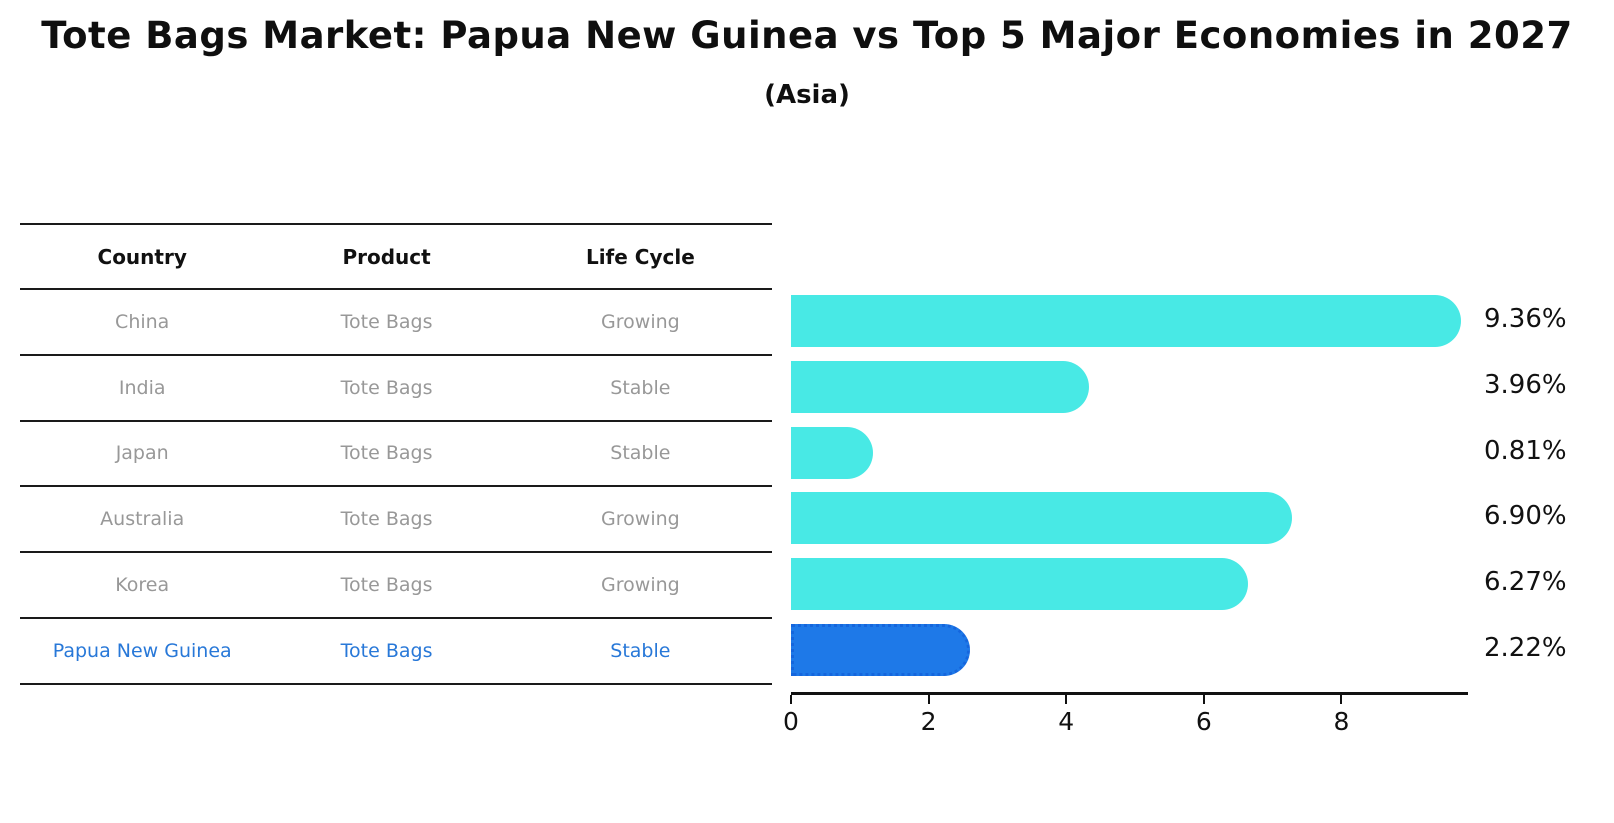 The width and height of the screenshot is (1614, 823). What do you see at coordinates (1525, 582) in the screenshot?
I see `value-label-korea: 6.27%` at bounding box center [1525, 582].